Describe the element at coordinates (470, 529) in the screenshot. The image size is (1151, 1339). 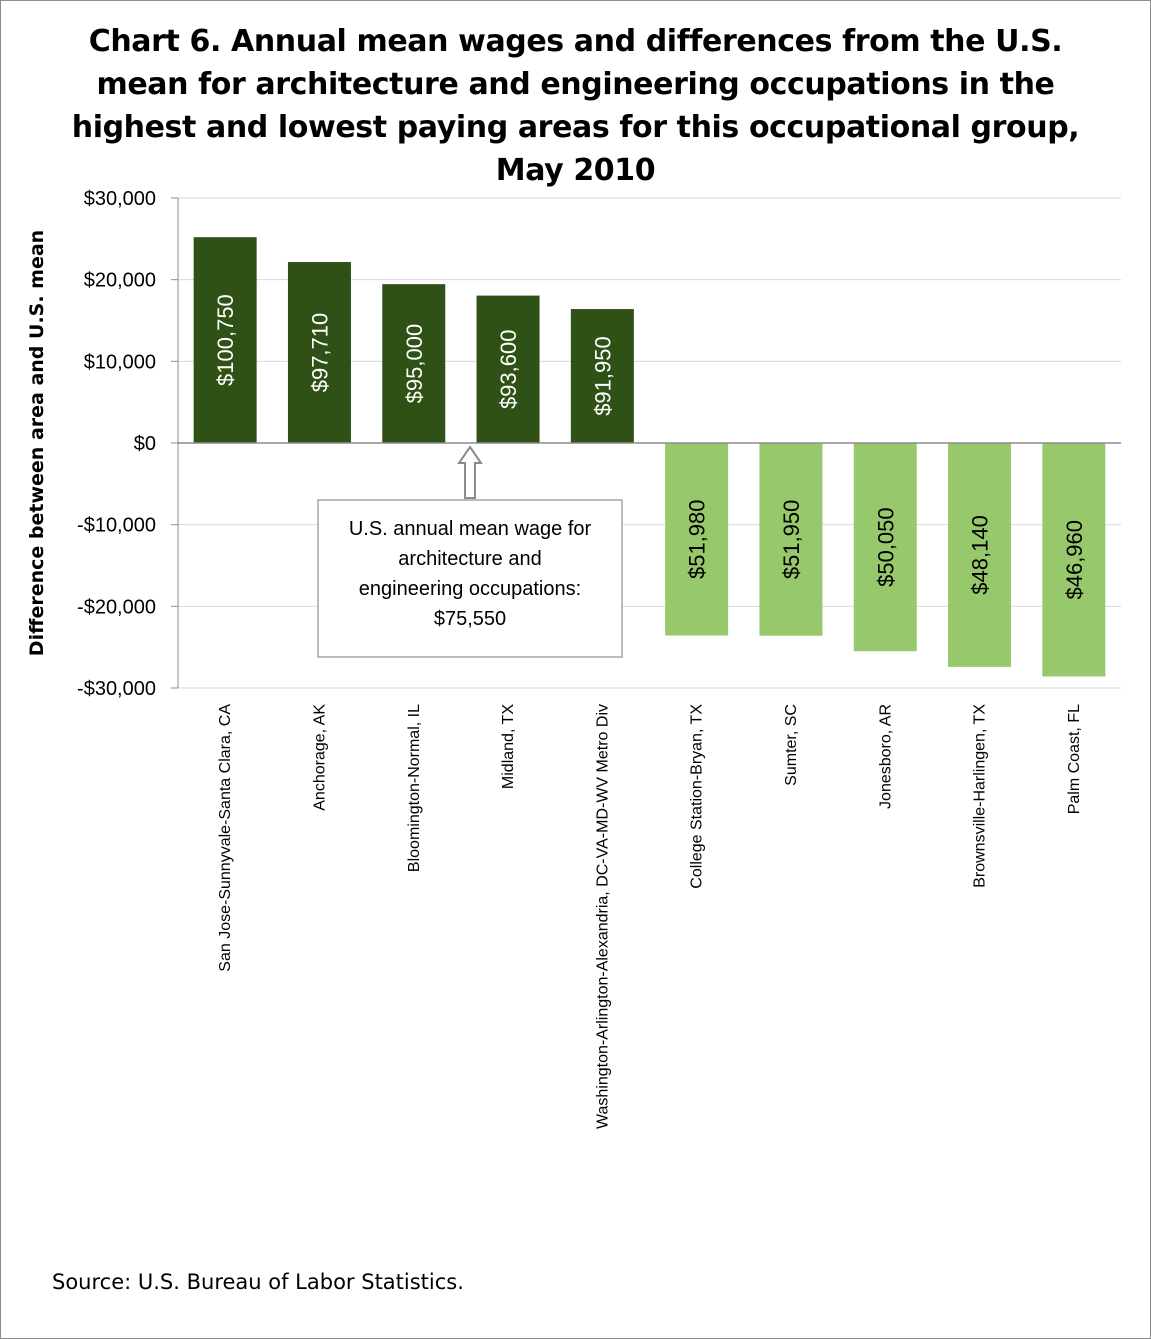
I see `annotation-text: U.S. annual mean wage for` at that location.